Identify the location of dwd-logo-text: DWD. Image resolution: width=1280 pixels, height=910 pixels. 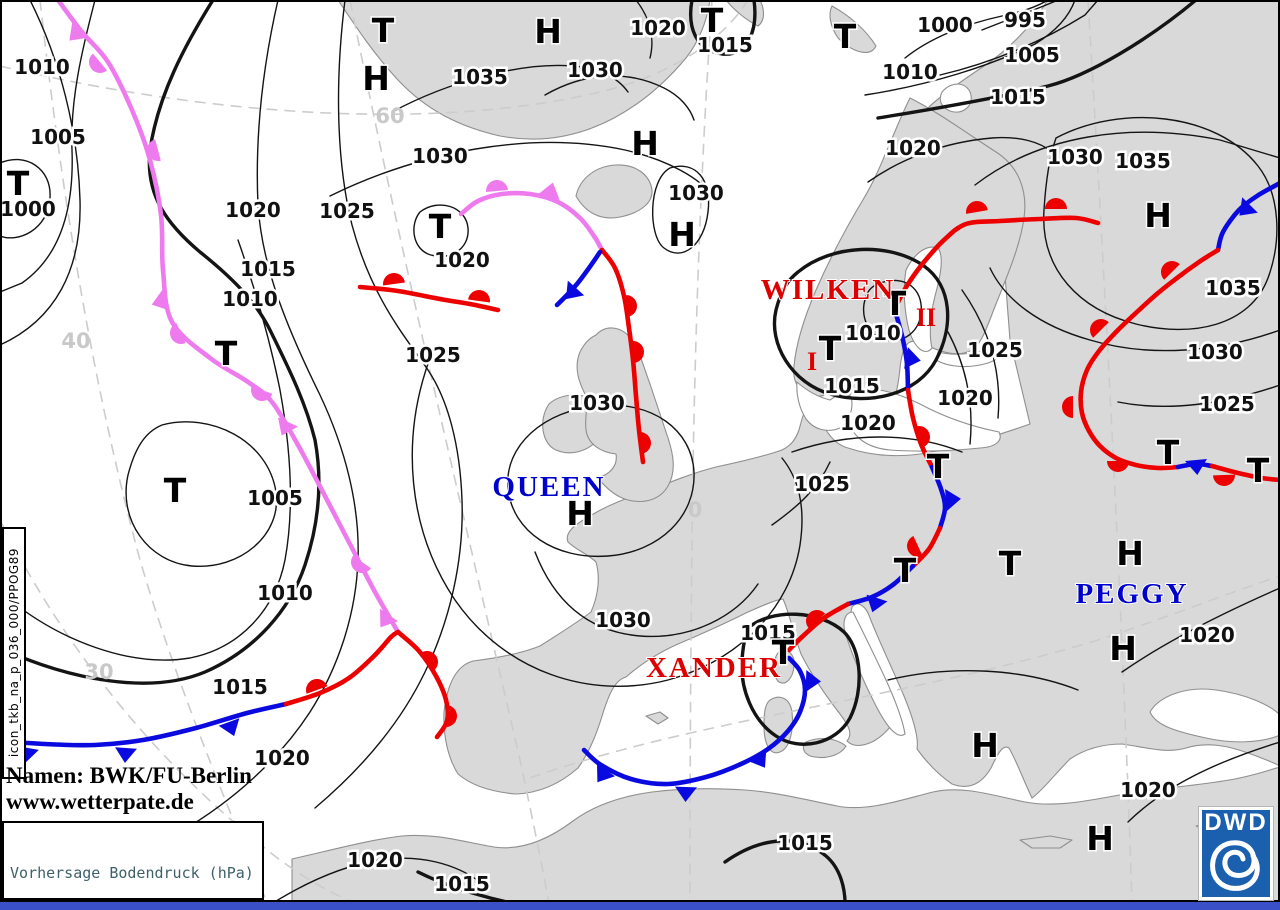
(1236, 822).